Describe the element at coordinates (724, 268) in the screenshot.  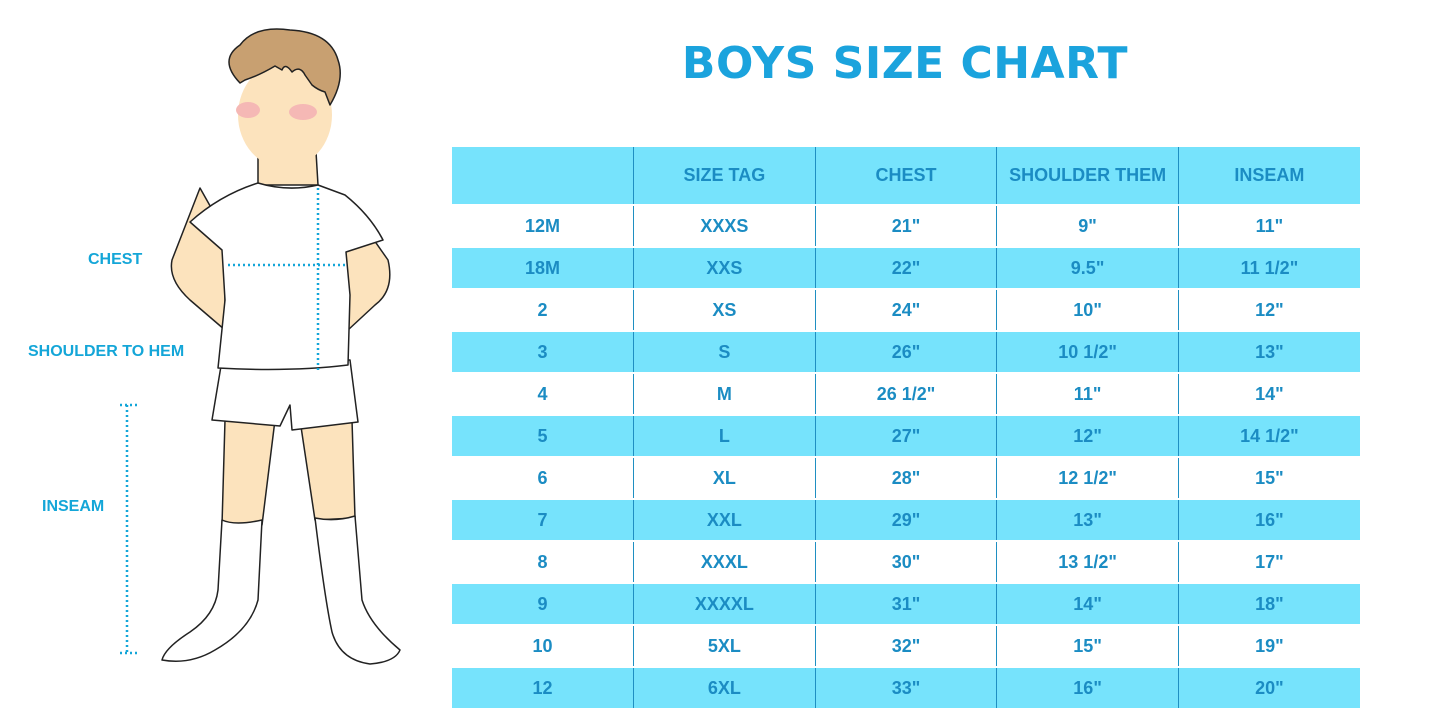
I see `table-cell: XXS` at that location.